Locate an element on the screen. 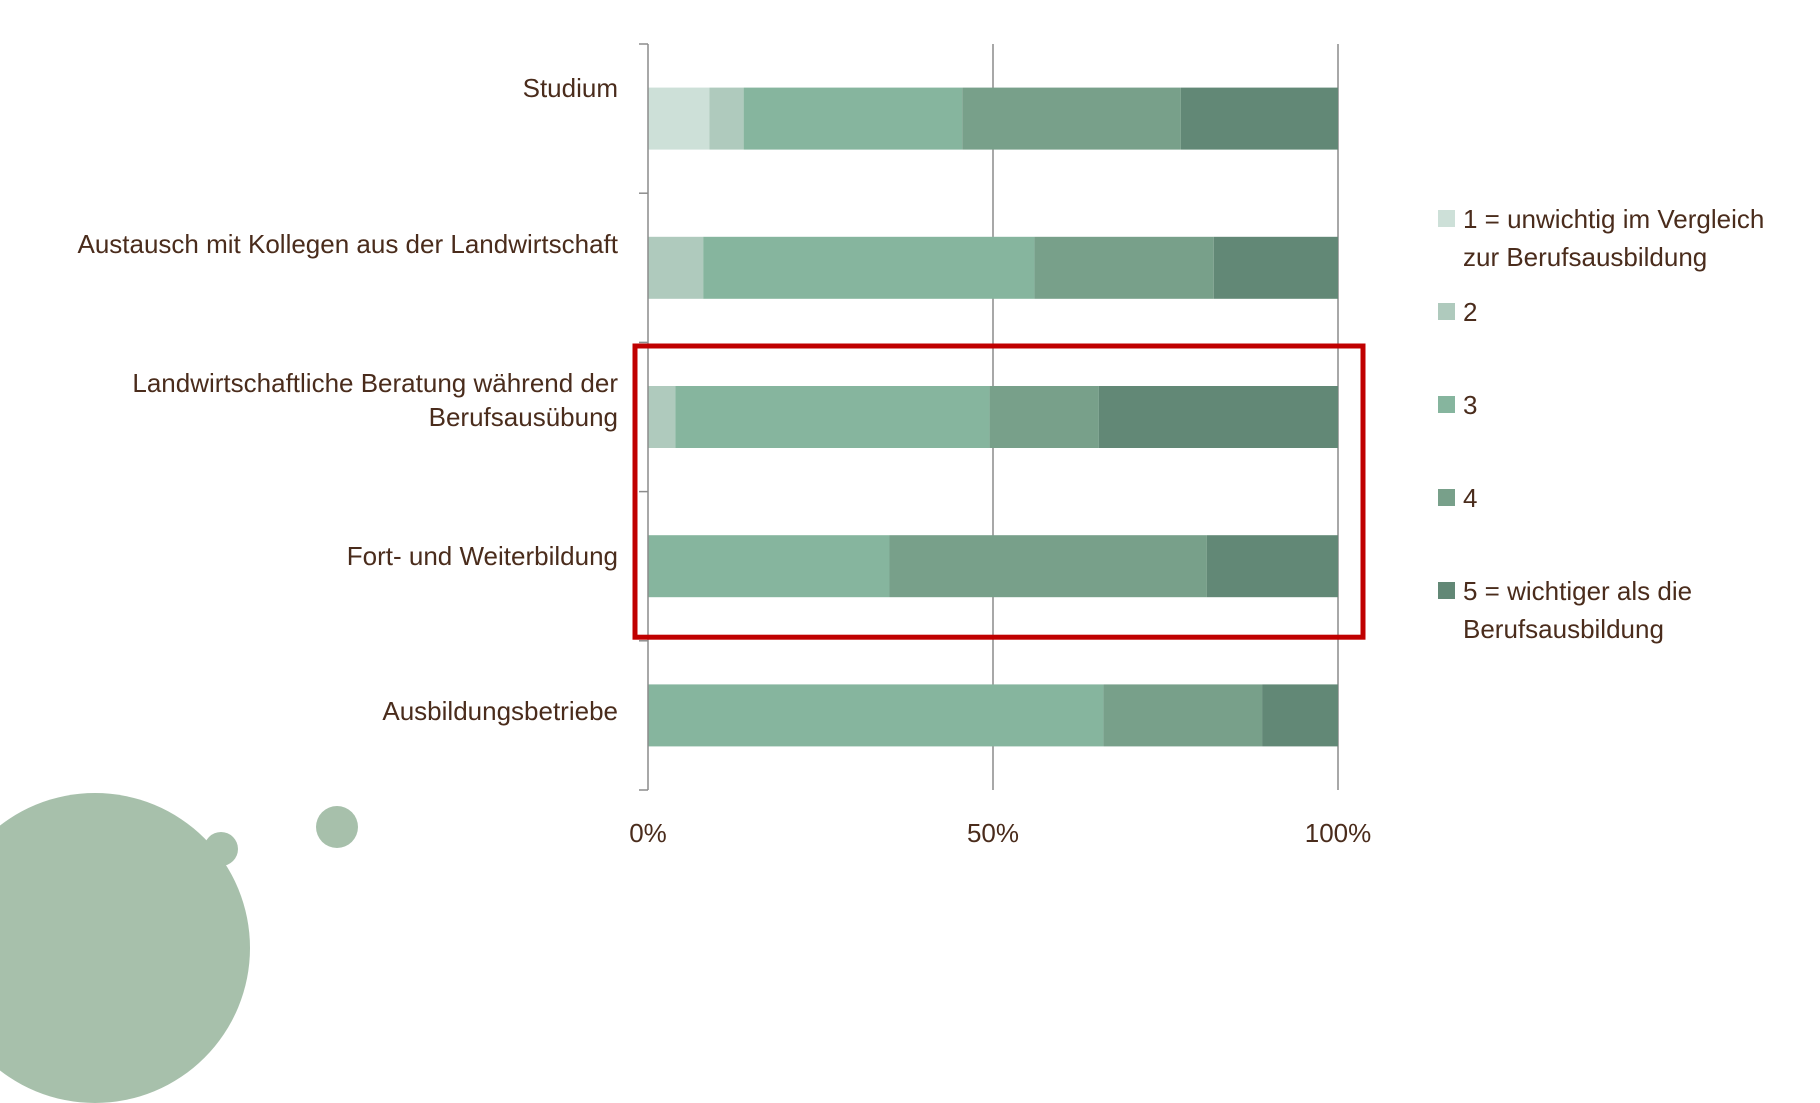 The image size is (1820, 1103). bar-cat1-series4 is located at coordinates (1071, 118).